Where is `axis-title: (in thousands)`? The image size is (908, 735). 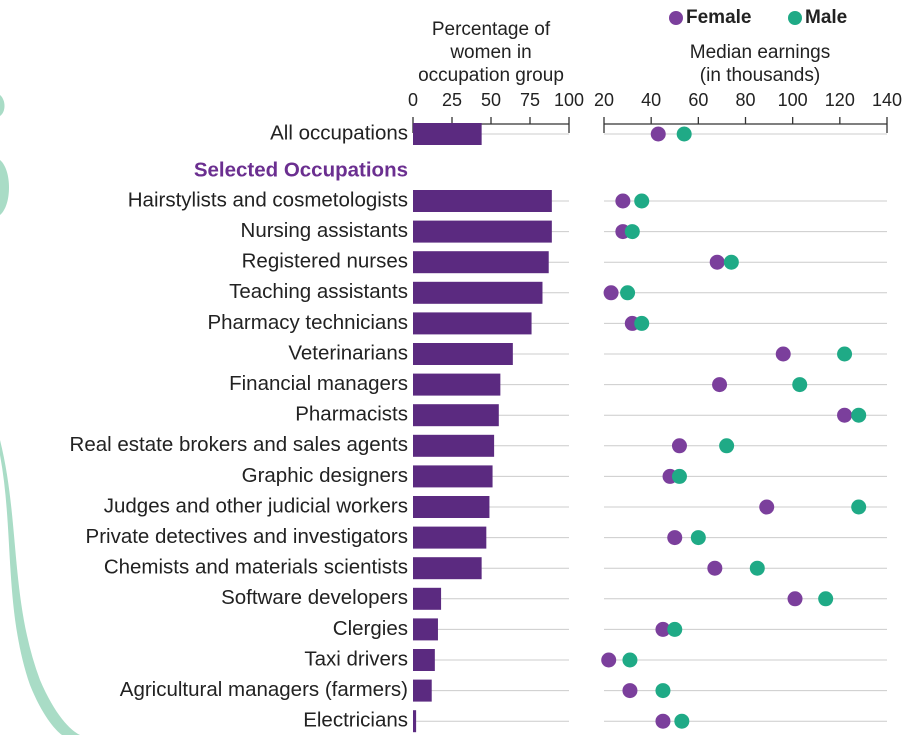 axis-title: (in thousands) is located at coordinates (760, 75).